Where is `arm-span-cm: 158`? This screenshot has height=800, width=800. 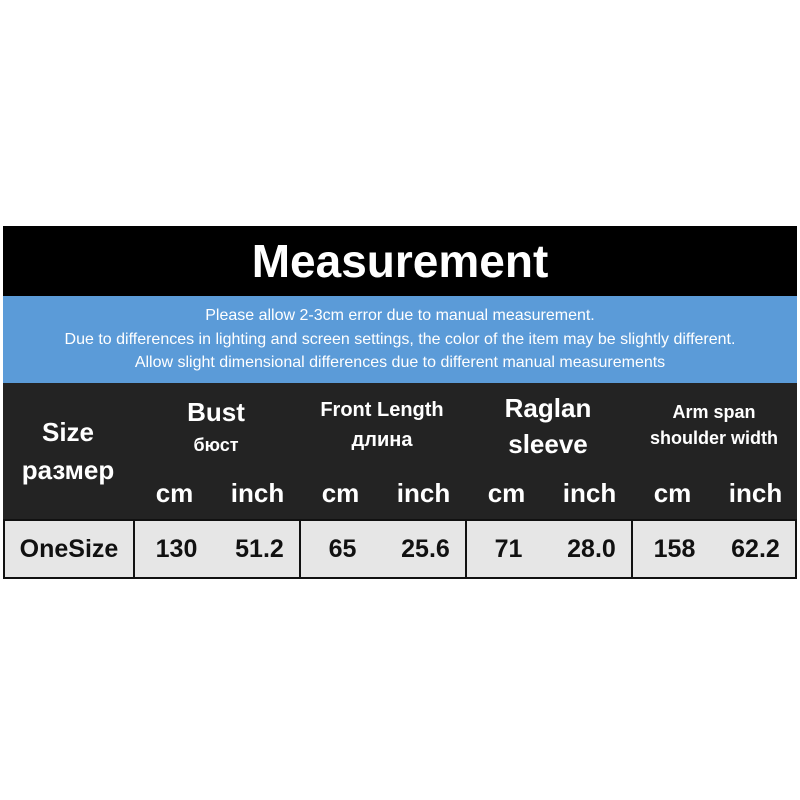 arm-span-cm: 158 is located at coordinates (674, 548).